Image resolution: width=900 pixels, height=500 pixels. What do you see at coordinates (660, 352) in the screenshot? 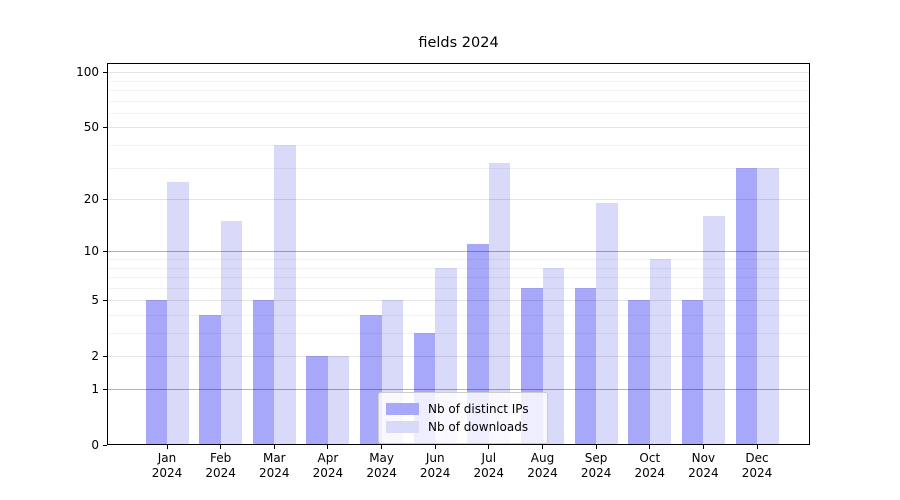
I see `bar-downloads-oct` at bounding box center [660, 352].